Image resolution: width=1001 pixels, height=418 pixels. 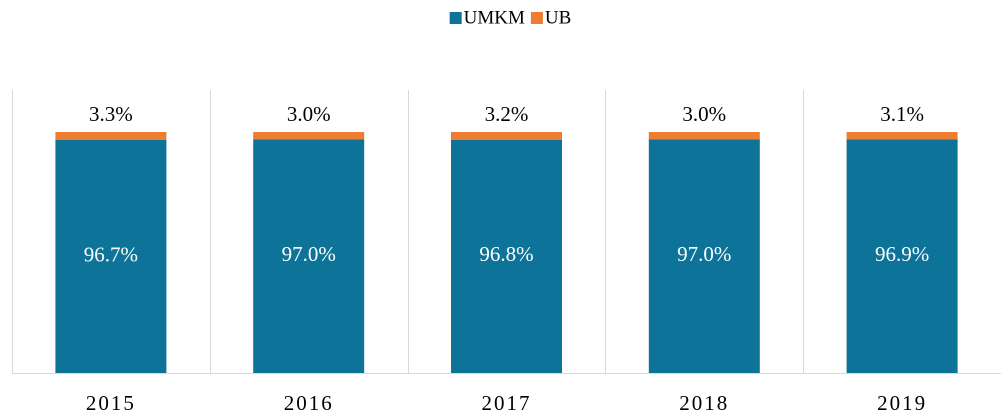 What do you see at coordinates (902, 403) in the screenshot?
I see `x-tick-label: 2019` at bounding box center [902, 403].